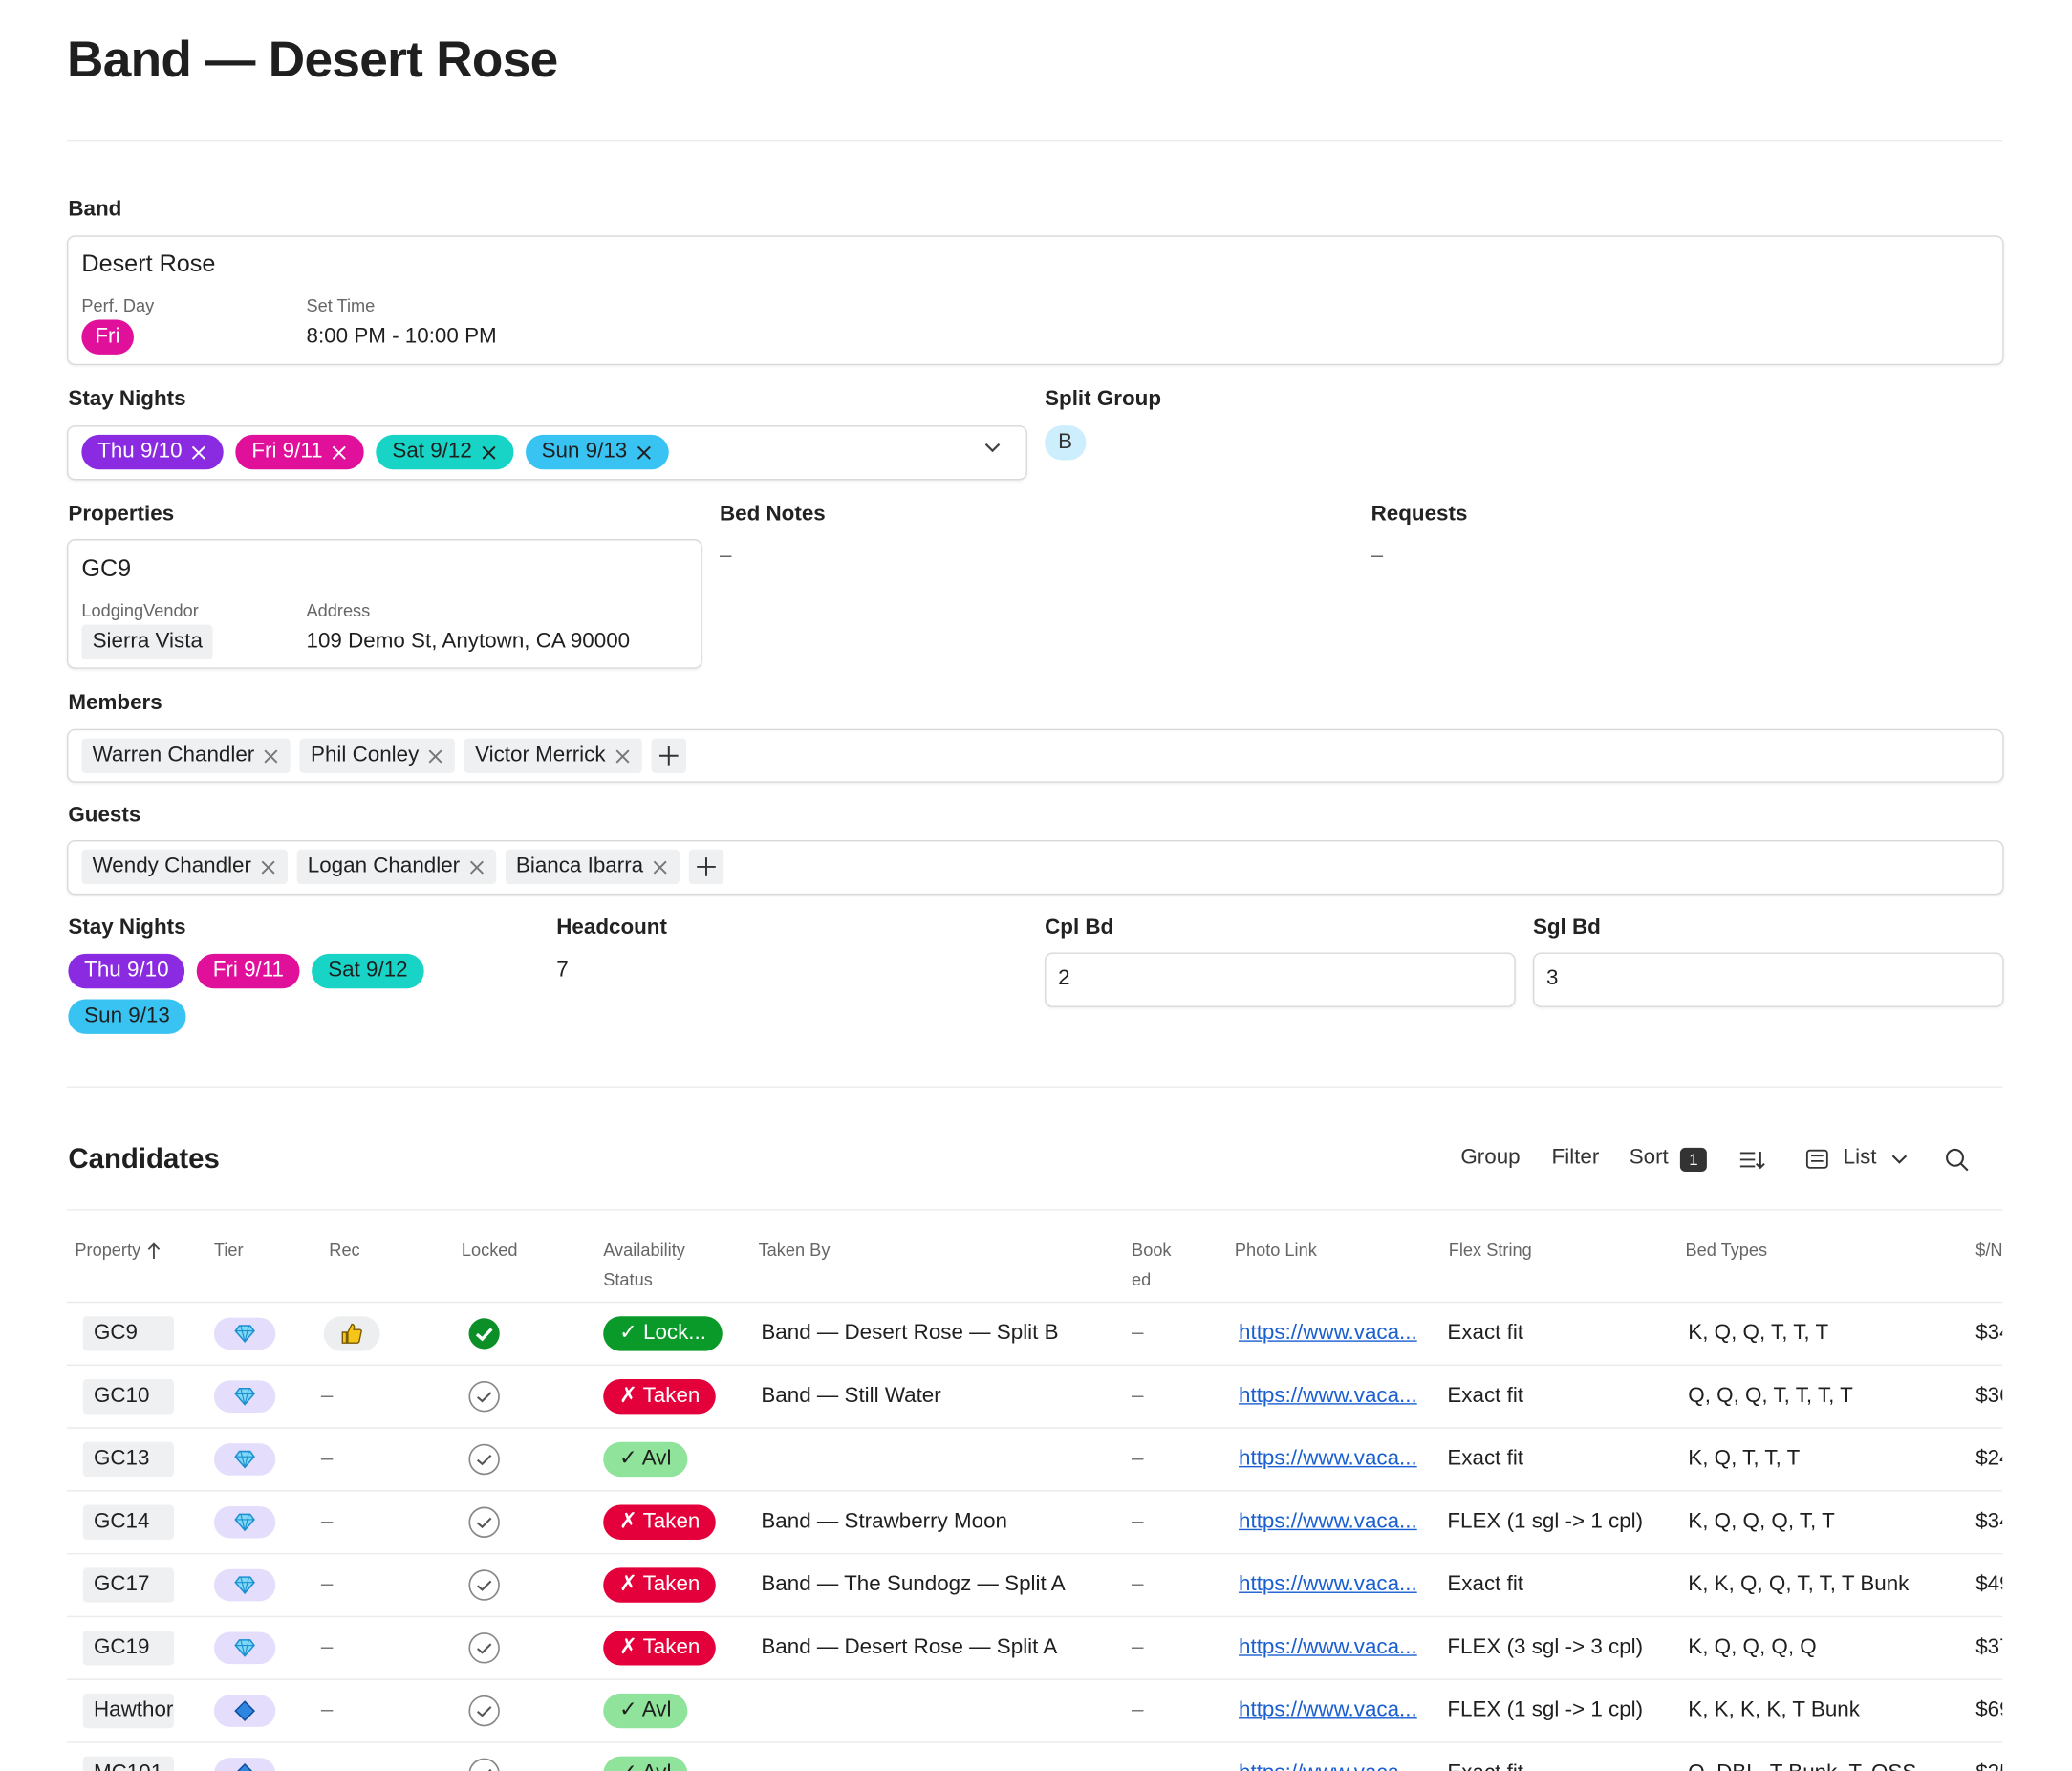  I want to click on person-tag: Warren Chandler, so click(186, 755).